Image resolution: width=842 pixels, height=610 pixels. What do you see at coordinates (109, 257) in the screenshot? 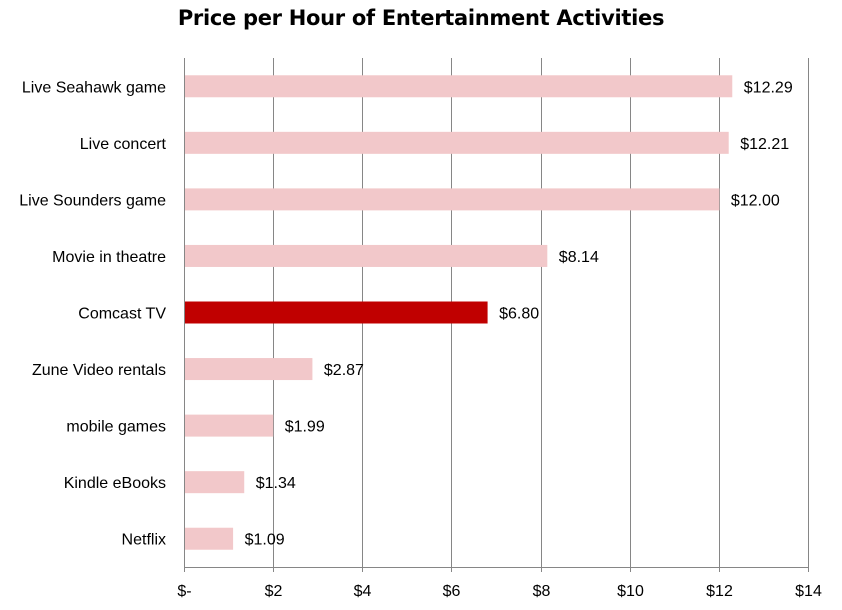
I see `category-label: Movie in theatre` at bounding box center [109, 257].